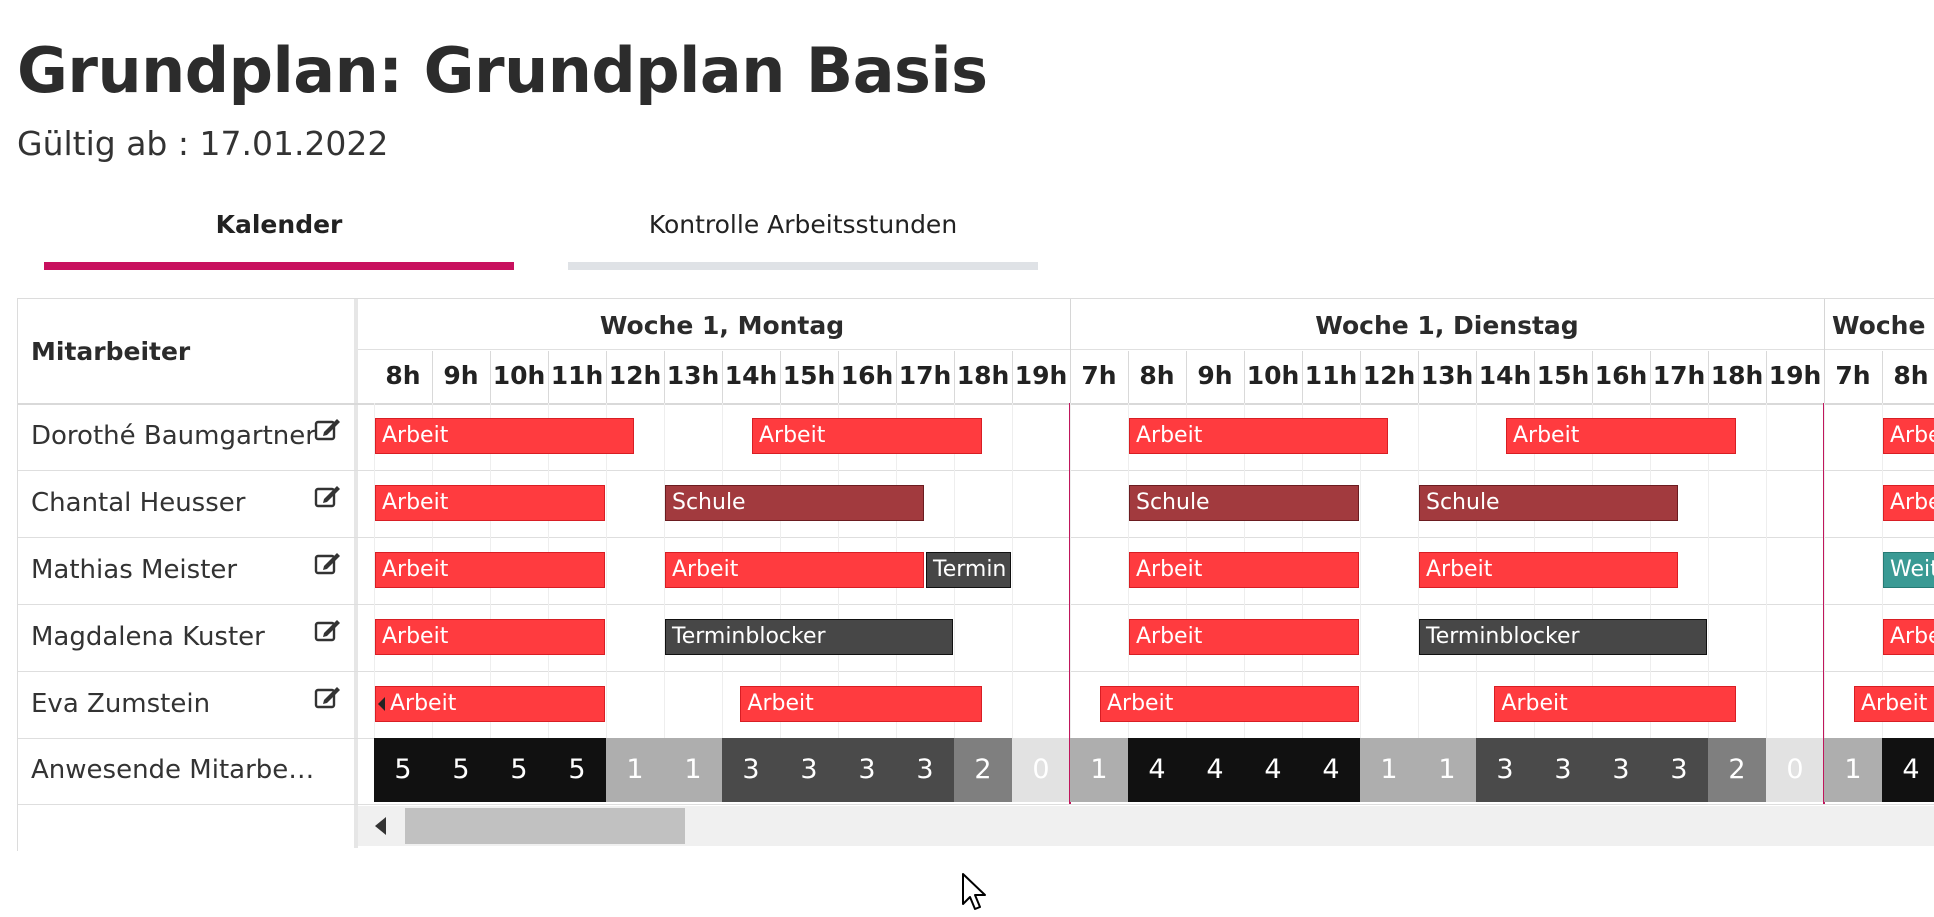 The image size is (1934, 917). I want to click on employee-name: Magdalena Kuster, so click(148, 637).